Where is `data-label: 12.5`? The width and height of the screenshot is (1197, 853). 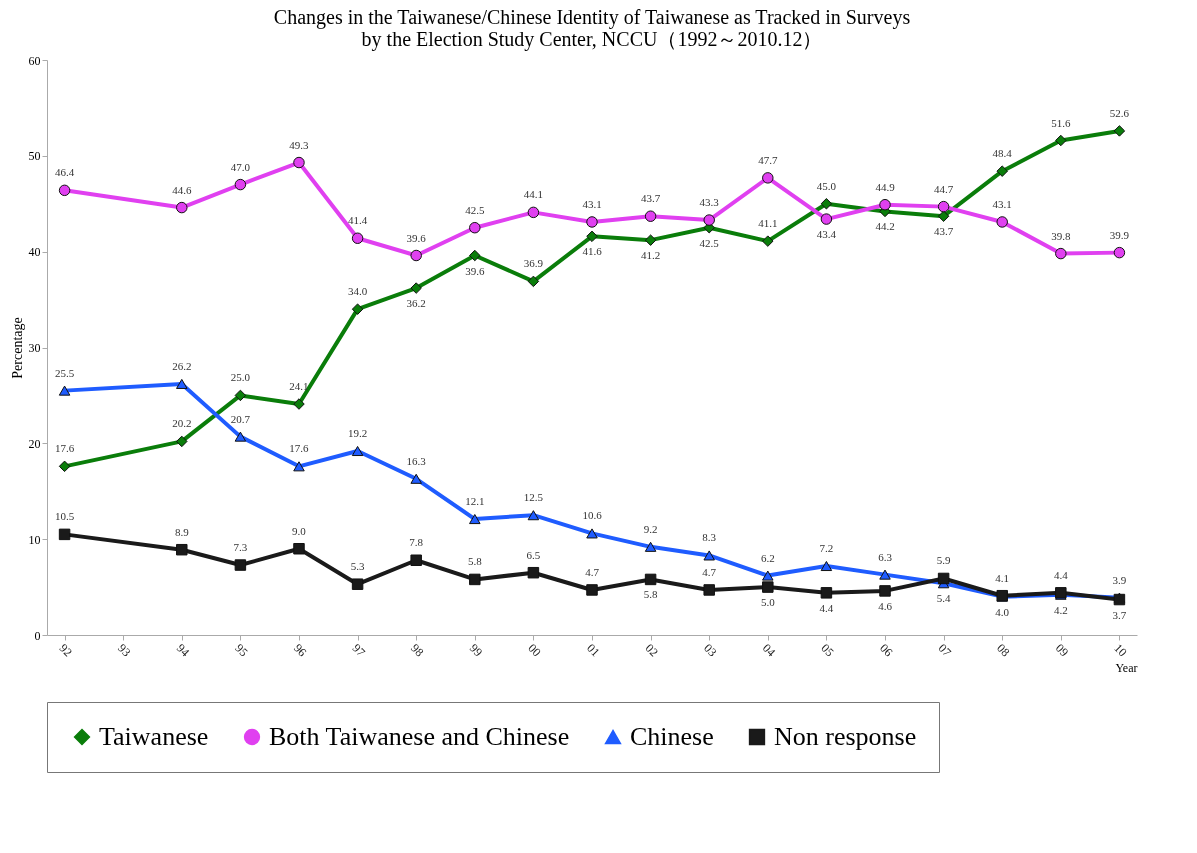 data-label: 12.5 is located at coordinates (533, 497).